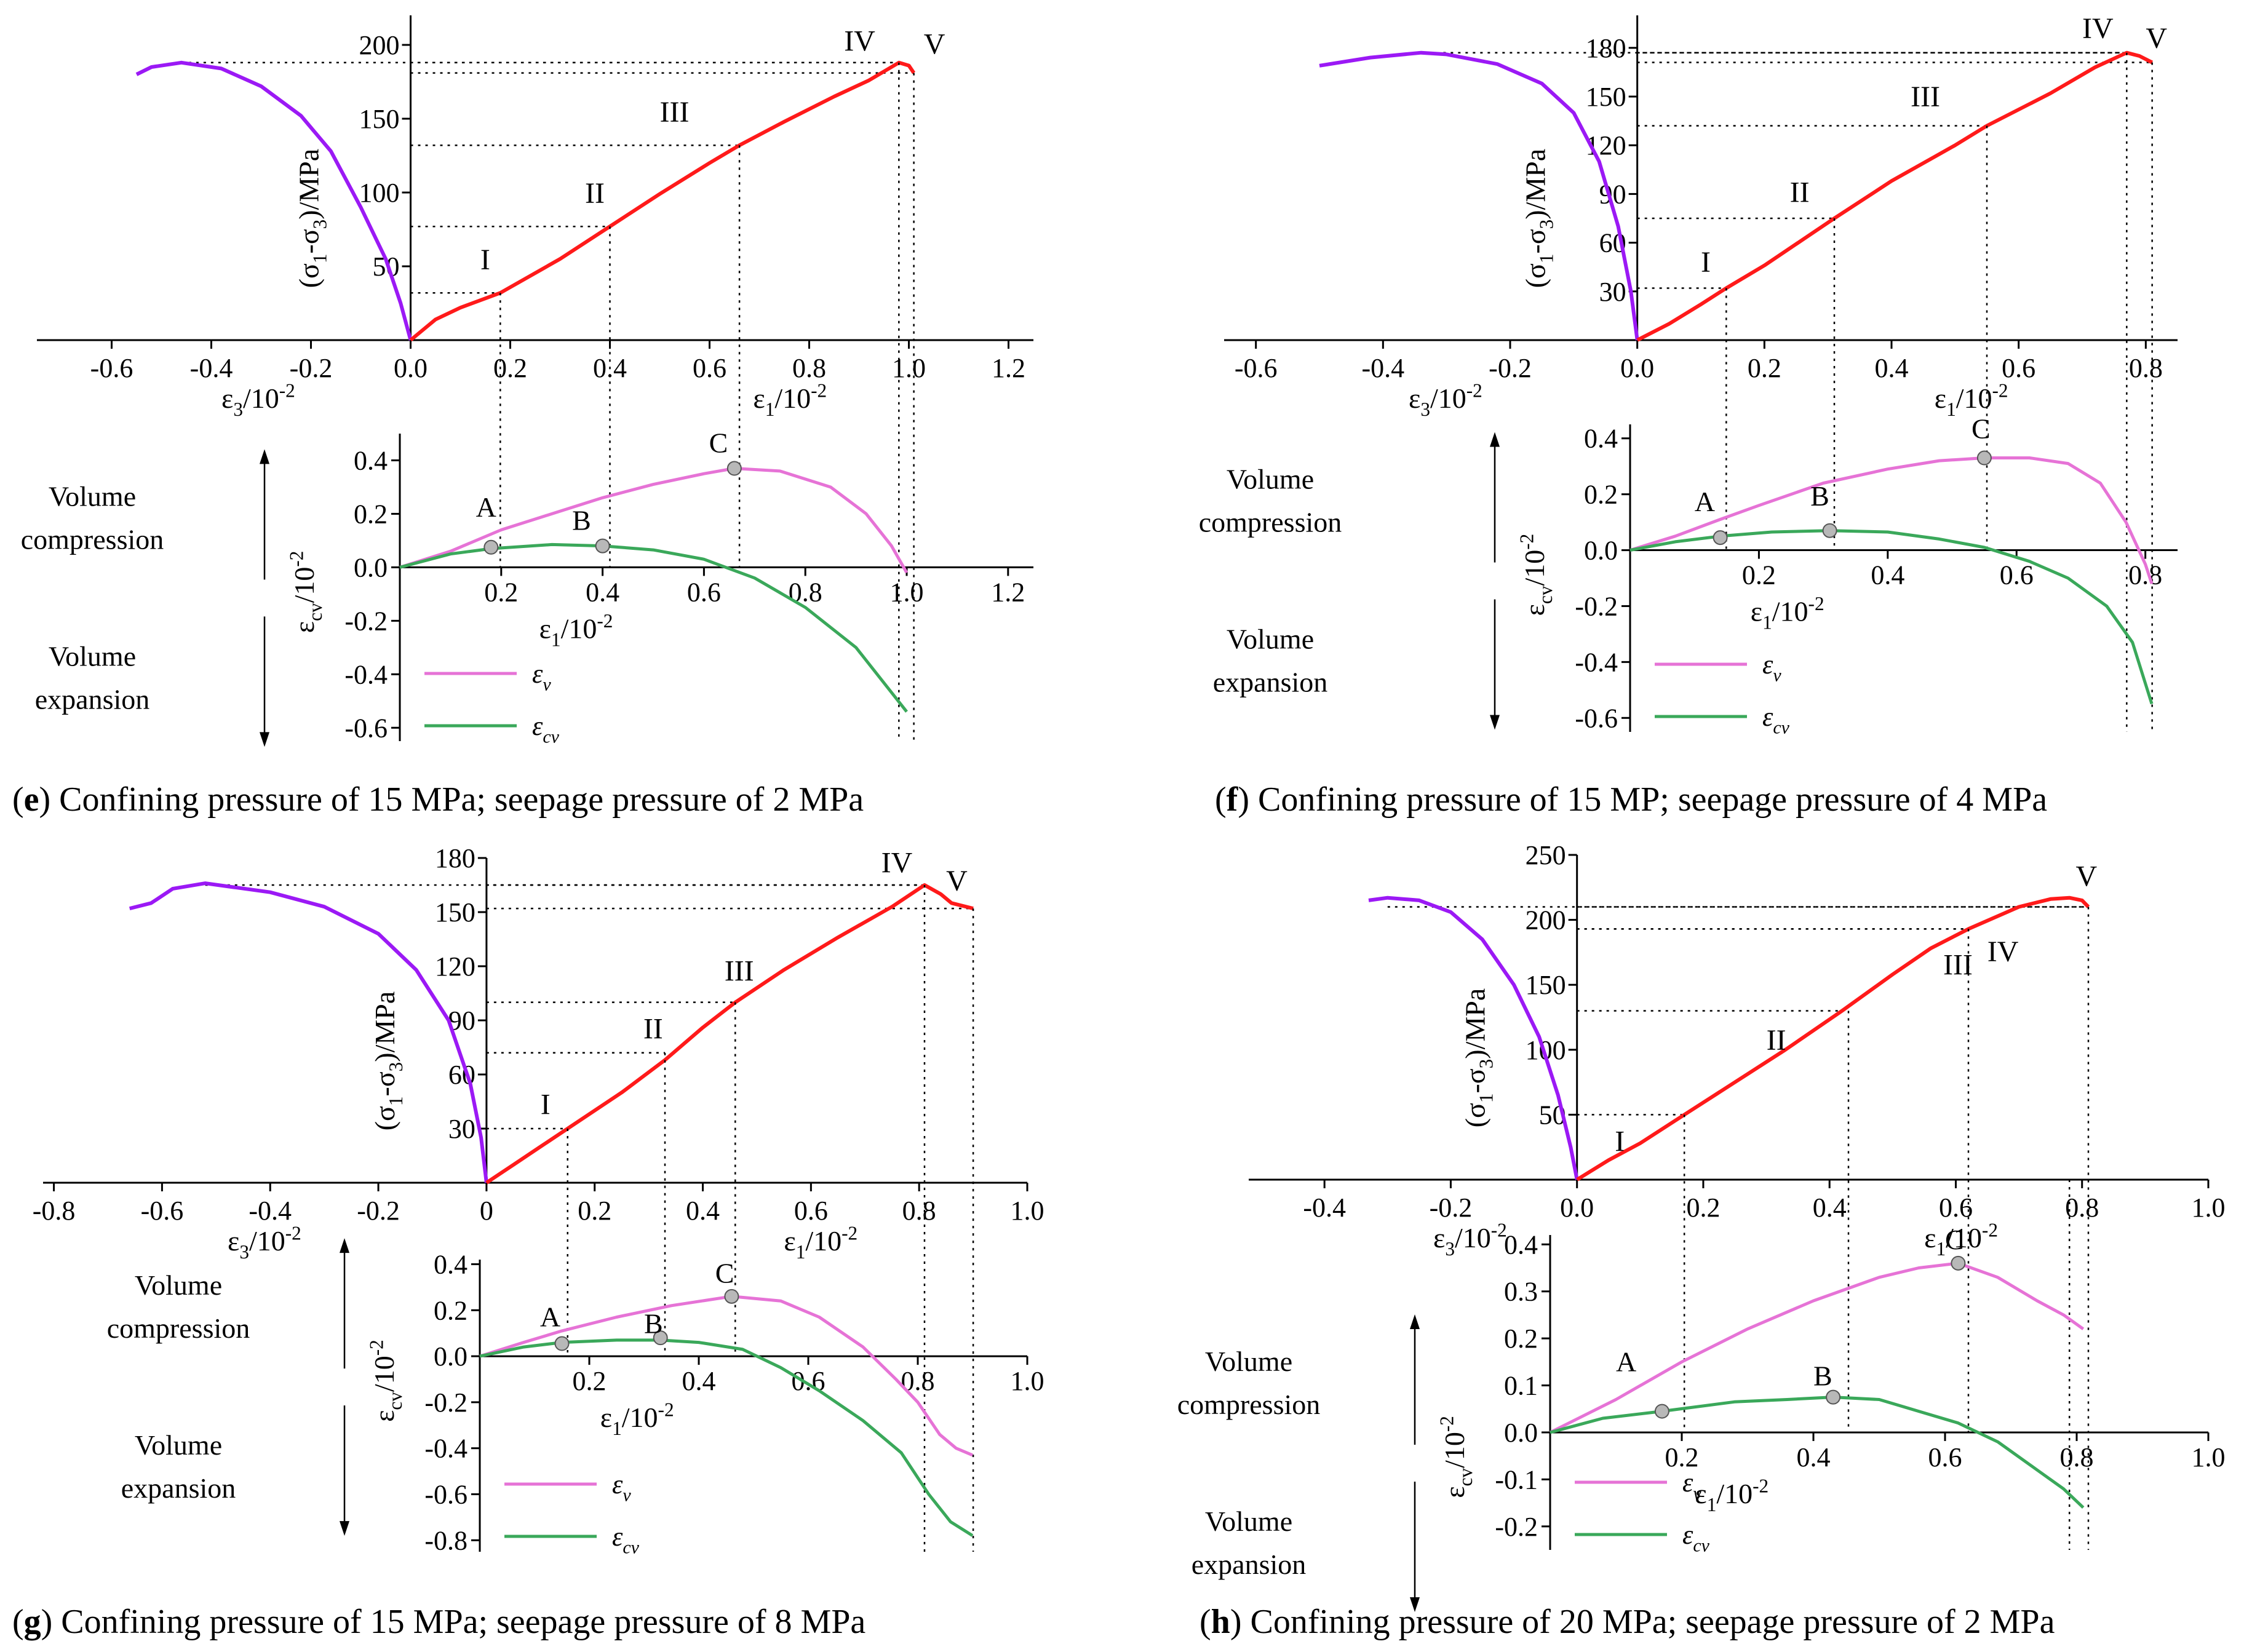 The height and width of the screenshot is (1652, 2244). Describe the element at coordinates (455, 912) in the screenshot. I see `stress-y-tick-label: 150` at that location.